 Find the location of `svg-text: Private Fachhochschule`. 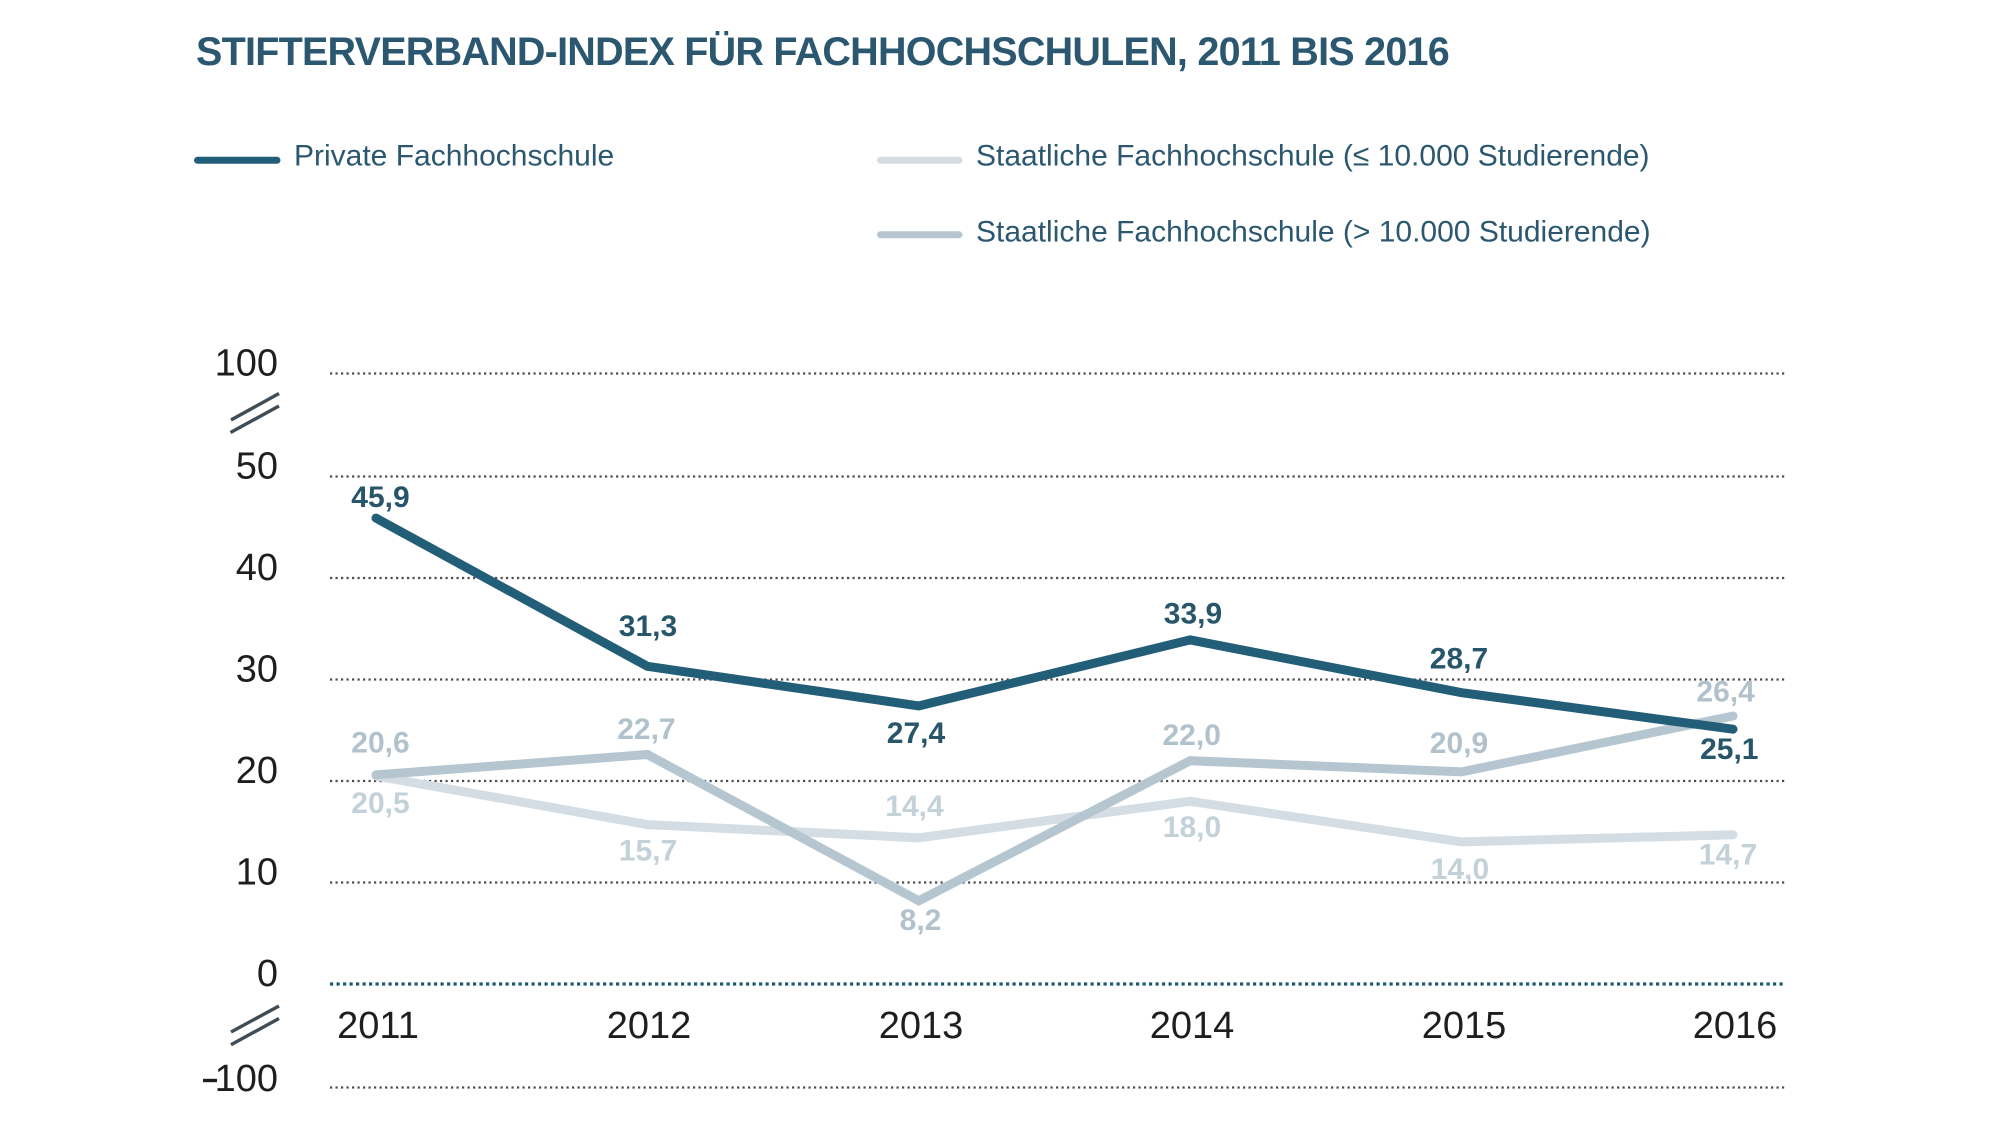

svg-text: Private Fachhochschule is located at coordinates (454, 156).